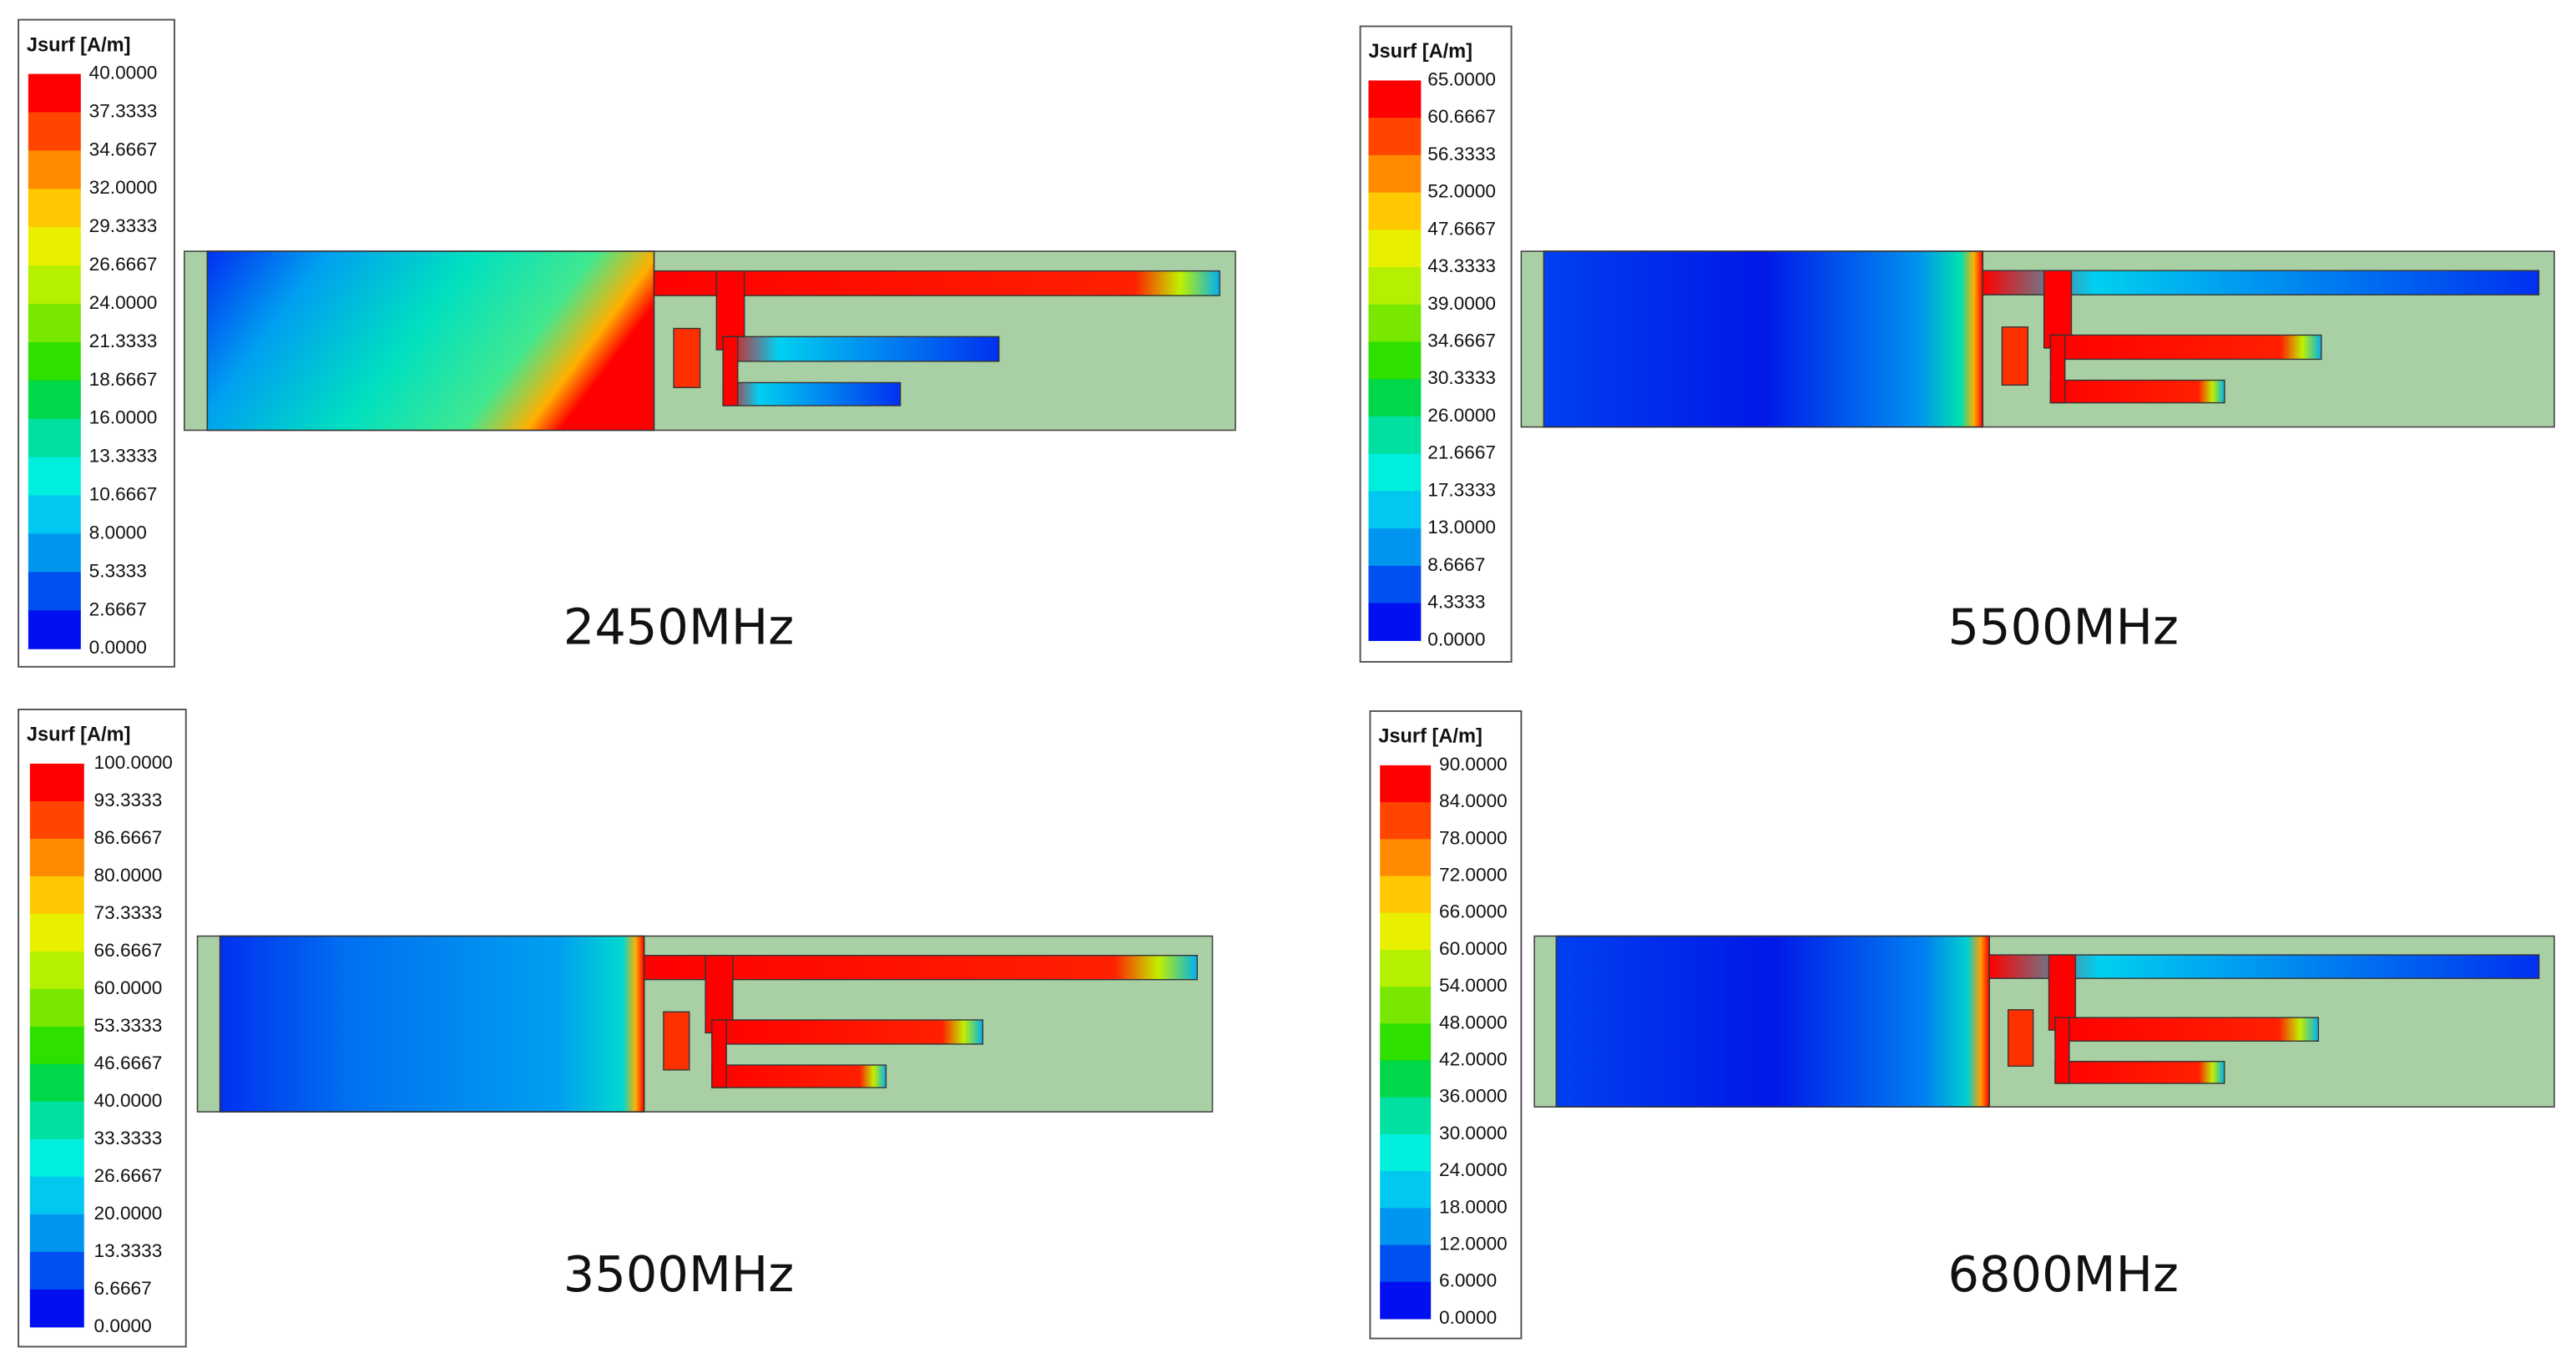 The width and height of the screenshot is (2576, 1368). What do you see at coordinates (118, 532) in the screenshot?
I see `legend-label: 8.0000` at bounding box center [118, 532].